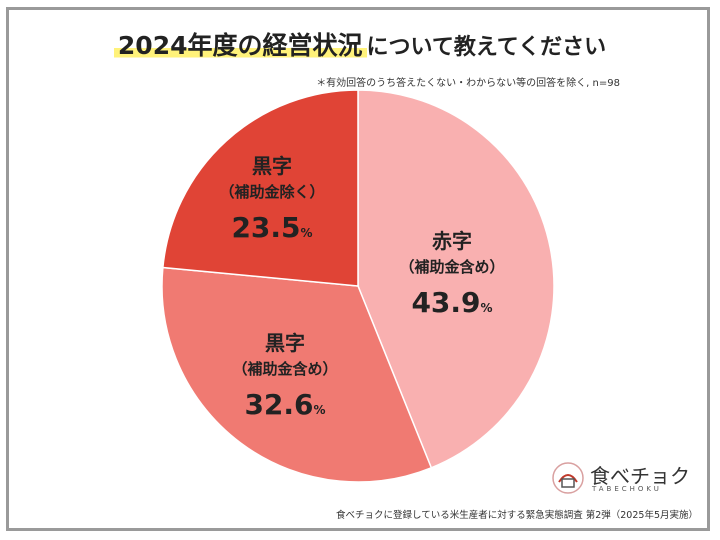 The width and height of the screenshot is (720, 540). What do you see at coordinates (568, 478) in the screenshot?
I see `logo-emblem-icon` at bounding box center [568, 478].